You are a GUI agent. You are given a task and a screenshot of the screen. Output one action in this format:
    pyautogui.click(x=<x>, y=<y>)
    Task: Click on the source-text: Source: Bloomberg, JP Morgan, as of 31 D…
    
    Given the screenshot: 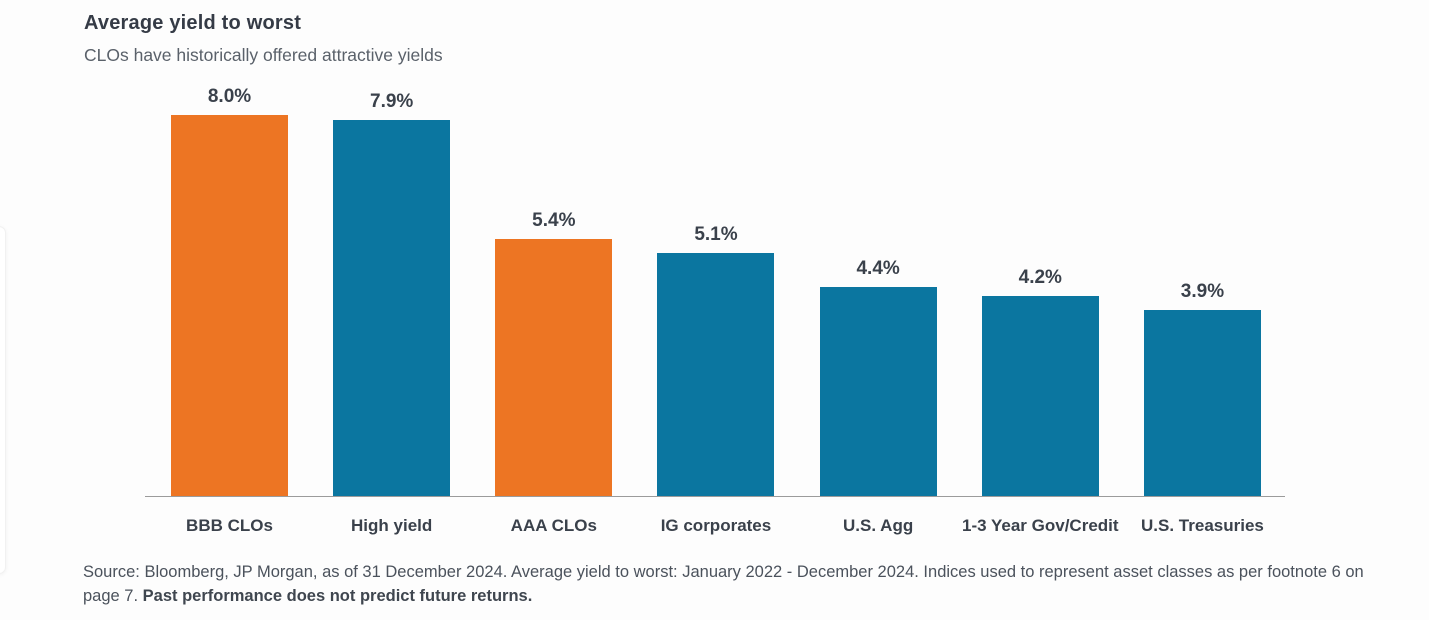 What is the action you would take?
    pyautogui.click(x=723, y=584)
    